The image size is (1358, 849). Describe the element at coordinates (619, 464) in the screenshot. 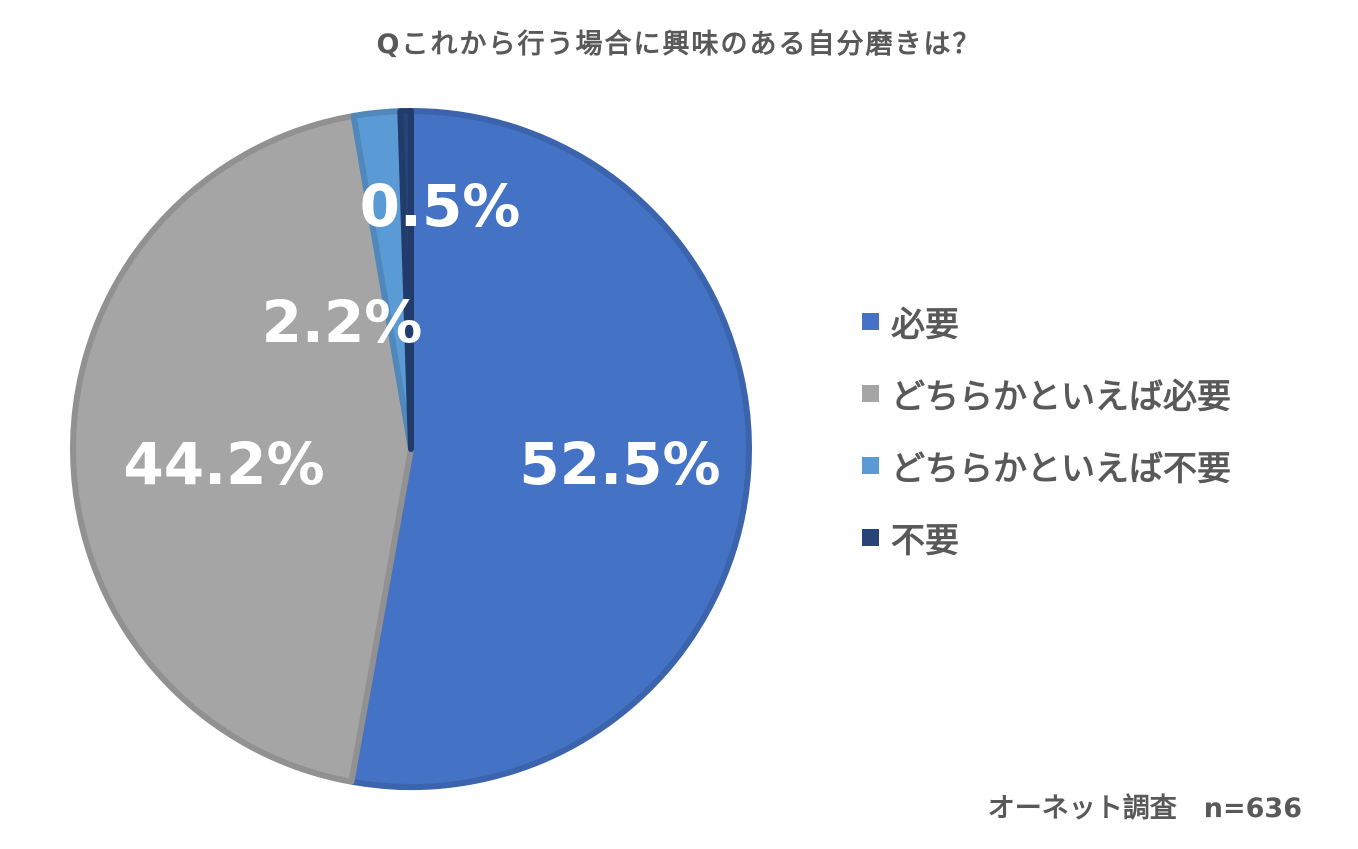

I see `data-label-hitsuyou: 52.5%` at that location.